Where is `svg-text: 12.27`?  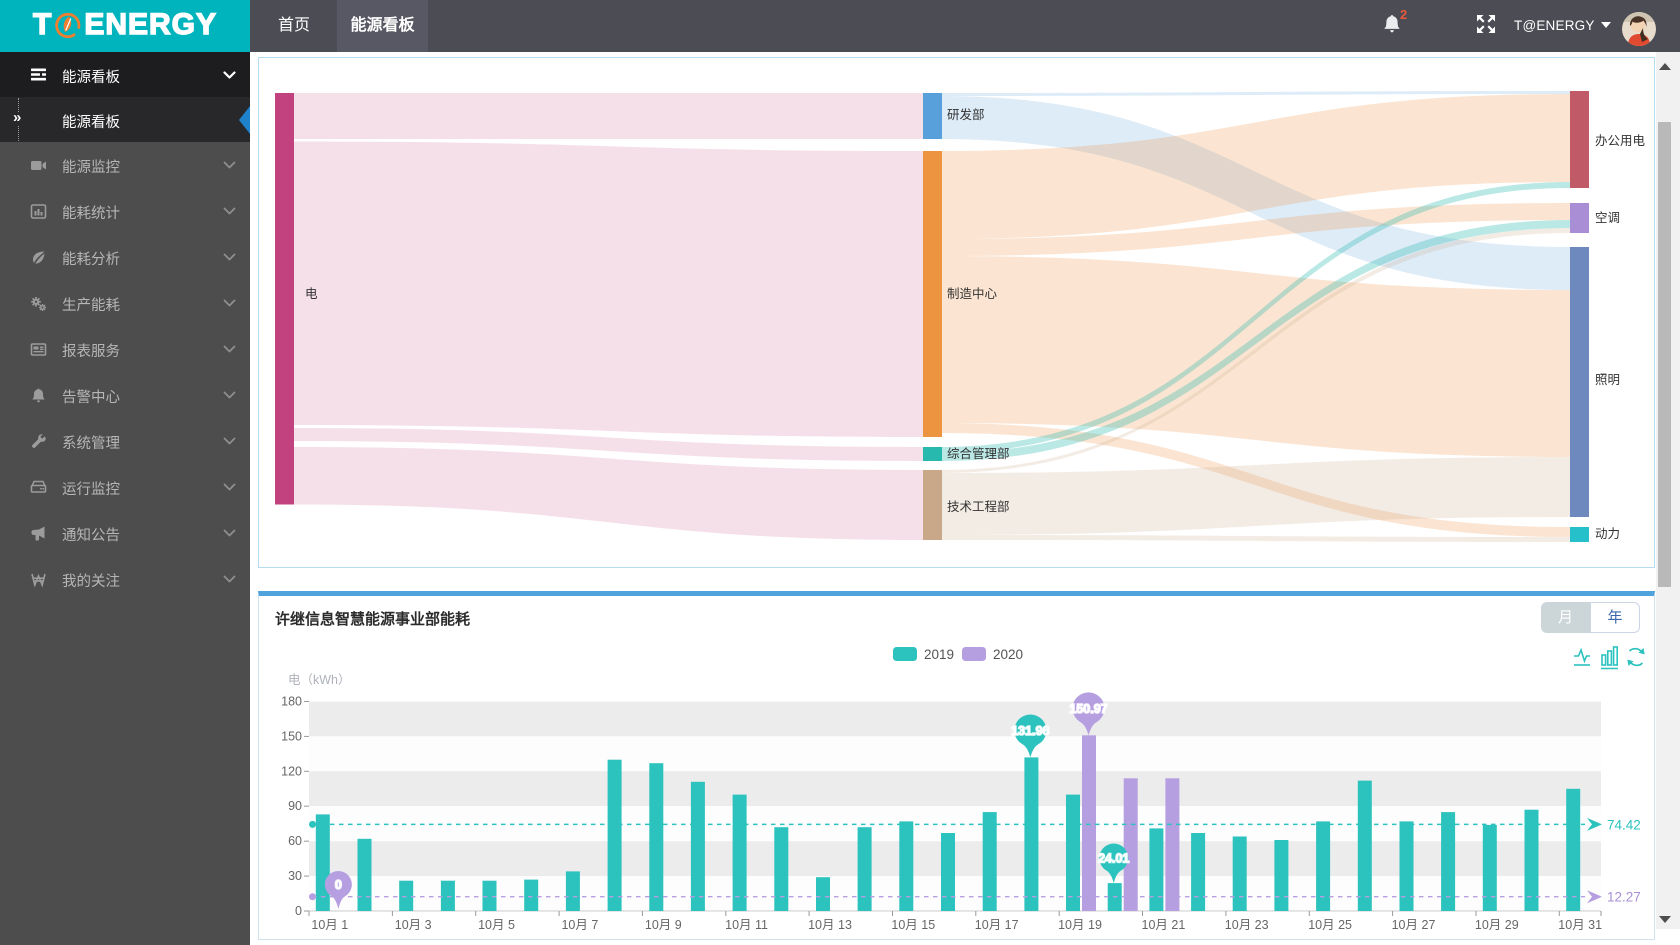 svg-text: 12.27 is located at coordinates (1624, 897).